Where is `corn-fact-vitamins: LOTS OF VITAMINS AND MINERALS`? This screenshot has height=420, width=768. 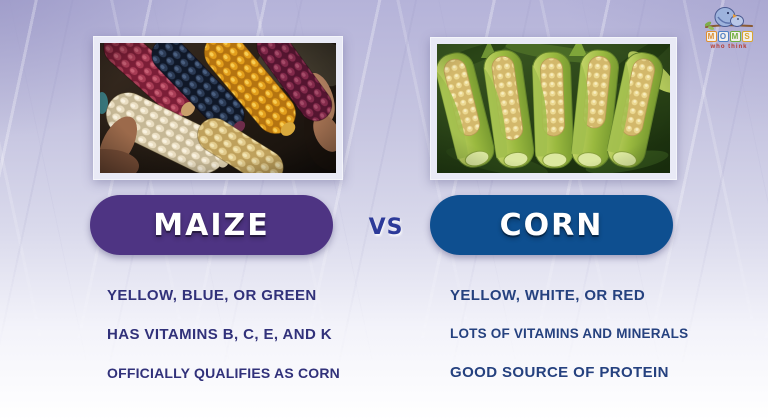 corn-fact-vitamins: LOTS OF VITAMINS AND MINERALS is located at coordinates (569, 333).